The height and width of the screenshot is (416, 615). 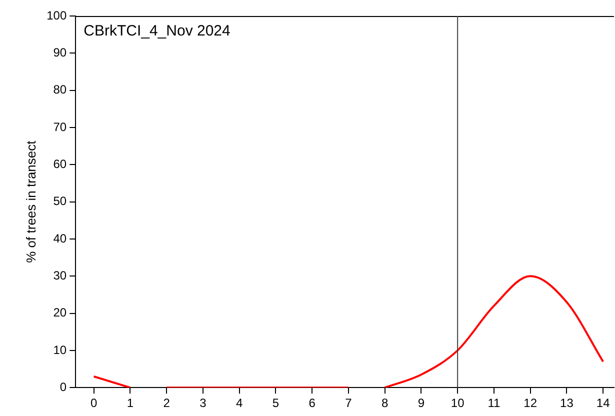 What do you see at coordinates (166, 403) in the screenshot?
I see `x-tick-label: 2` at bounding box center [166, 403].